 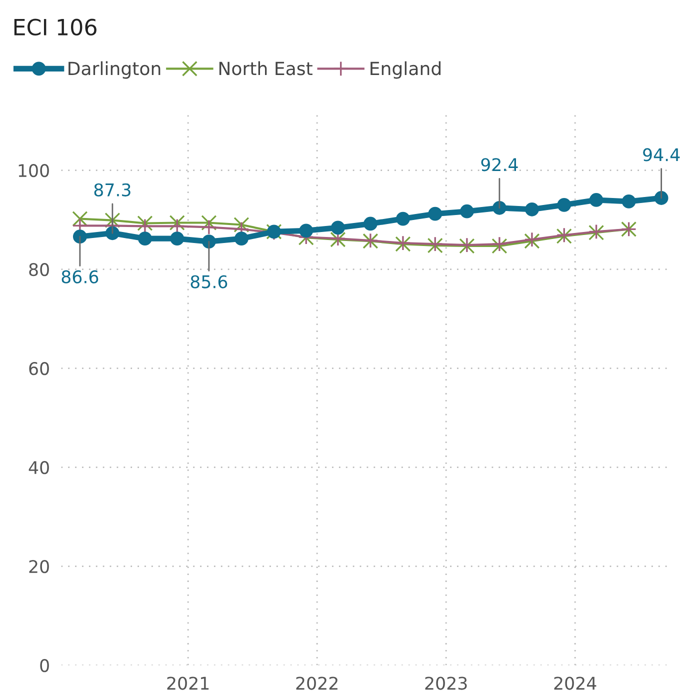 What do you see at coordinates (405, 70) in the screenshot?
I see `legend-label: England` at bounding box center [405, 70].